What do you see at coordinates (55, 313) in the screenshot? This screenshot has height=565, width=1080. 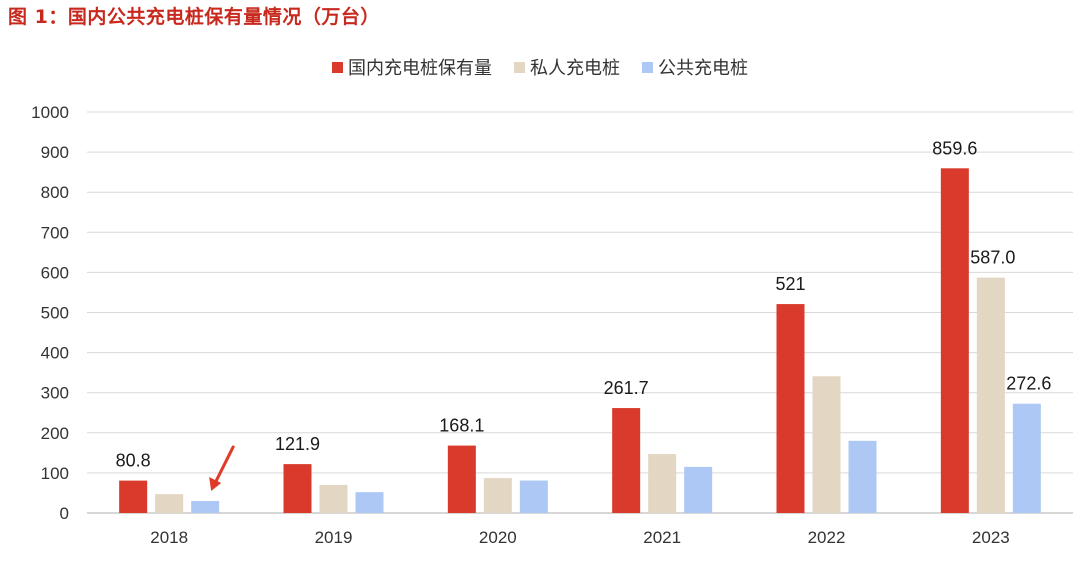 I see `y-tick-label: 500` at bounding box center [55, 313].